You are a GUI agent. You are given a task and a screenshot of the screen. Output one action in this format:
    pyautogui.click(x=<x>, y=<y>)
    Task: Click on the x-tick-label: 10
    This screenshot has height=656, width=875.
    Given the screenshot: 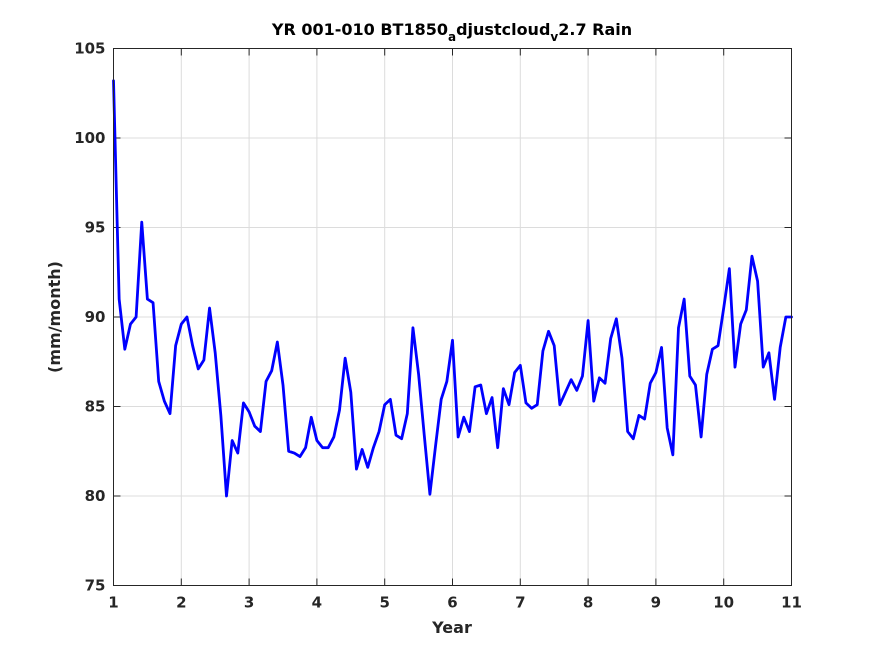 What is the action you would take?
    pyautogui.click(x=723, y=603)
    